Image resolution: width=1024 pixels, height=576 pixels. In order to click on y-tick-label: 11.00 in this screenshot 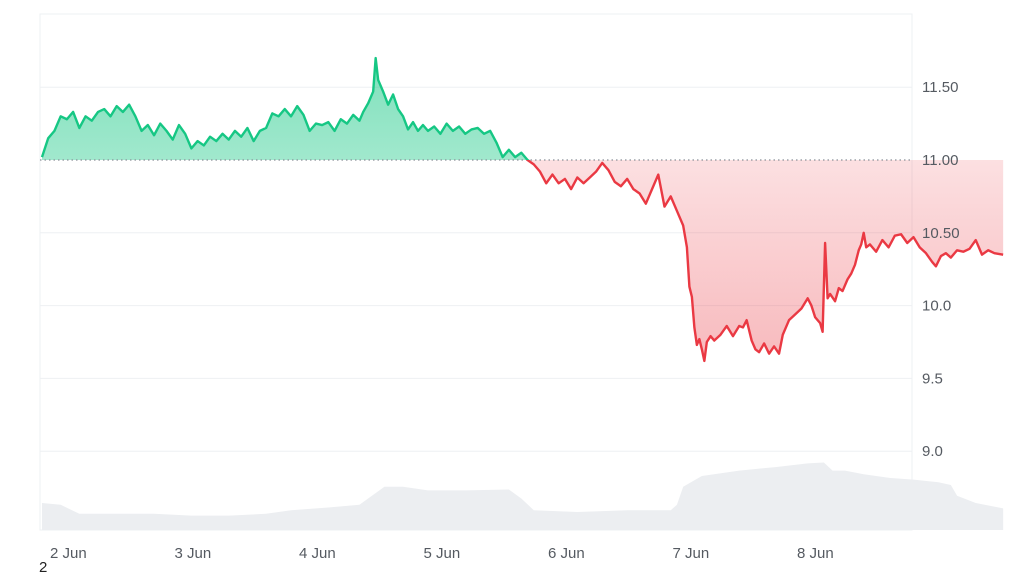, I will do `click(940, 160)`.